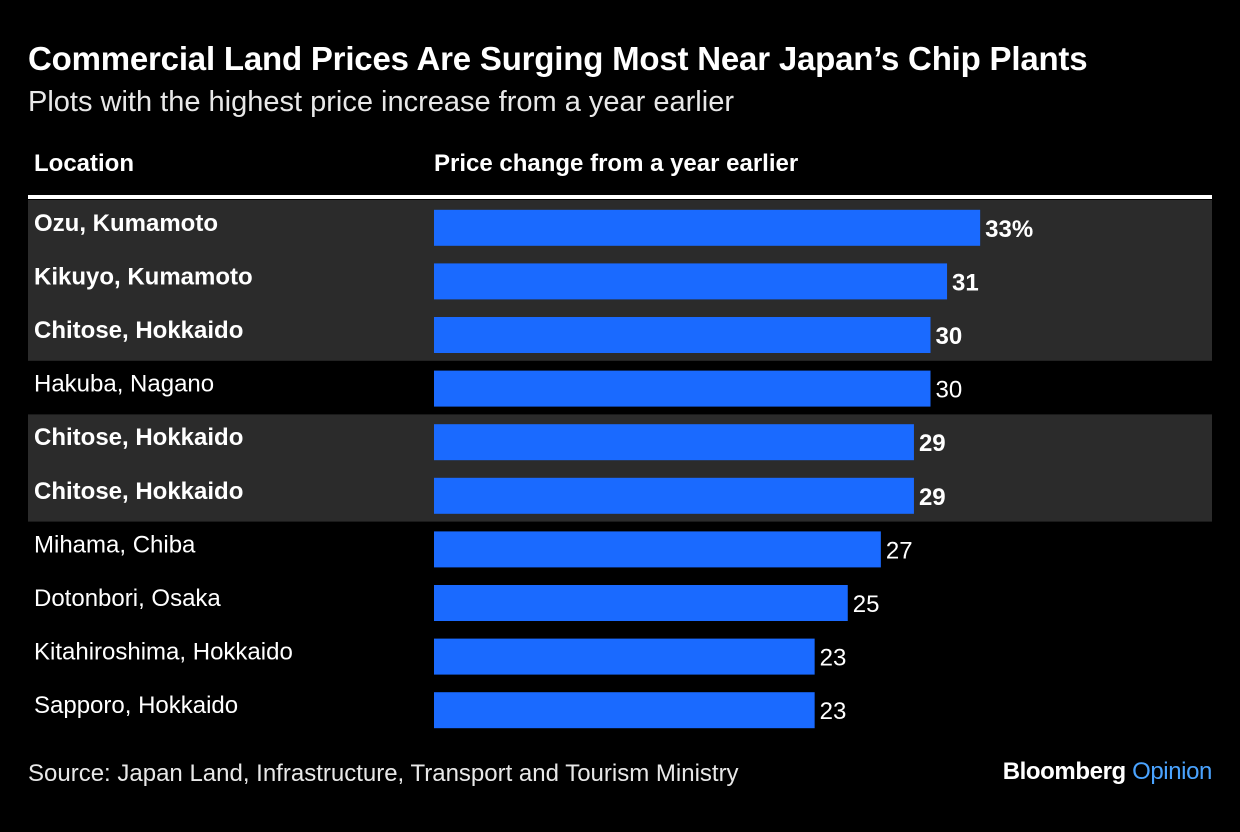 This screenshot has width=1240, height=832. What do you see at coordinates (1064, 771) in the screenshot?
I see `brand-name: Bloomberg` at bounding box center [1064, 771].